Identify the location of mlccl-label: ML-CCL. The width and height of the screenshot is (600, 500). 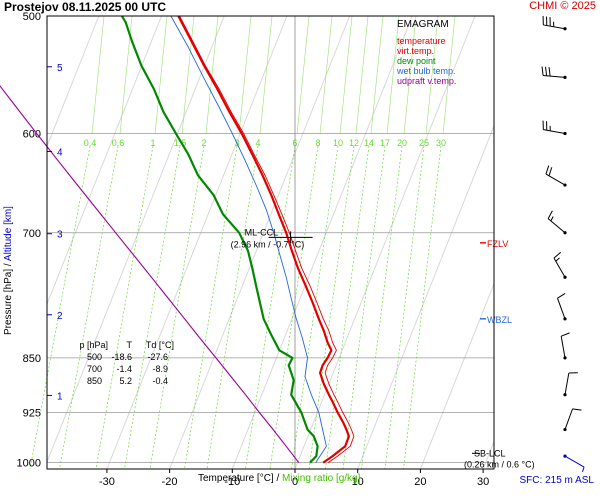
(262, 232).